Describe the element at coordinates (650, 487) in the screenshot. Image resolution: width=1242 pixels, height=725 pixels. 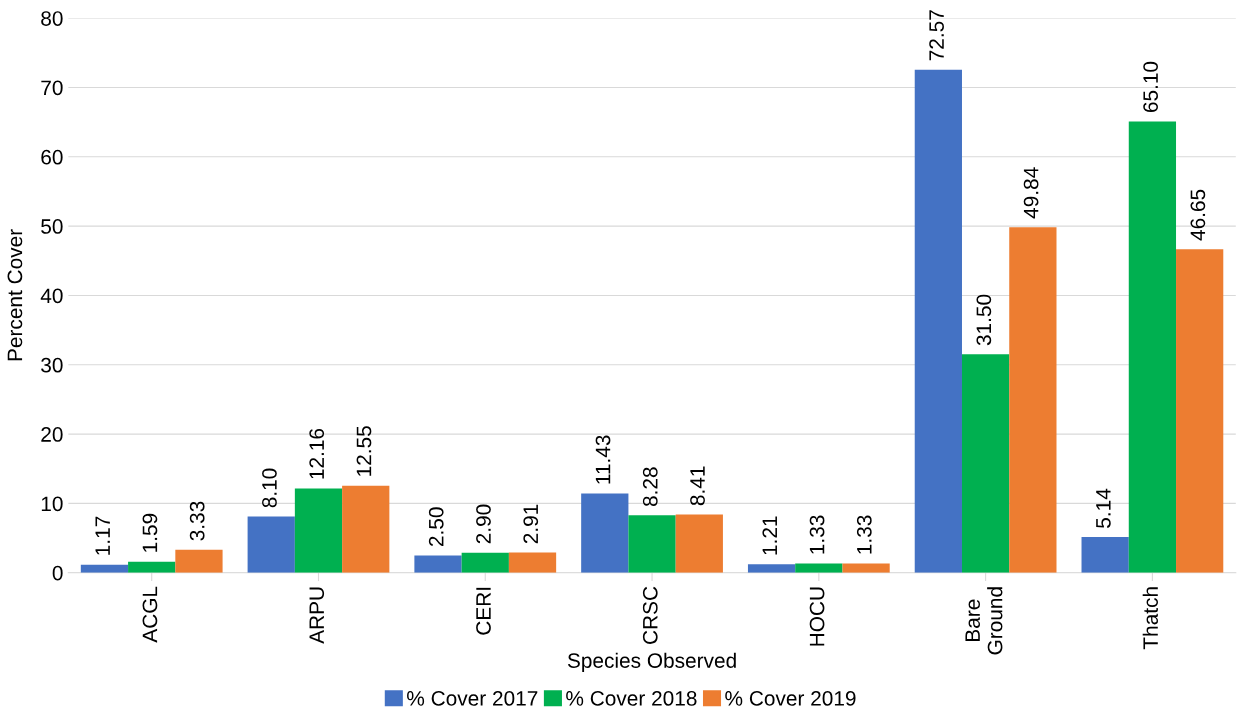
I see `data-label: 8.28` at that location.